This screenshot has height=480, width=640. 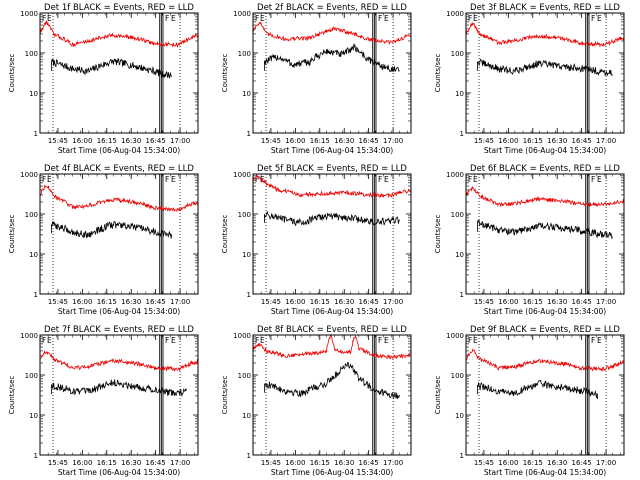 I want to click on panel-title: Det 2f BLACK = Events, RED = LLD, so click(x=332, y=8).